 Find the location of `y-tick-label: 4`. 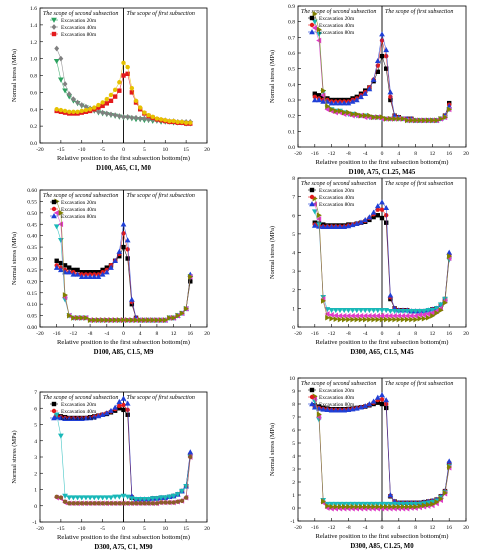

y-tick-label: 4 is located at coordinates (293, 254).